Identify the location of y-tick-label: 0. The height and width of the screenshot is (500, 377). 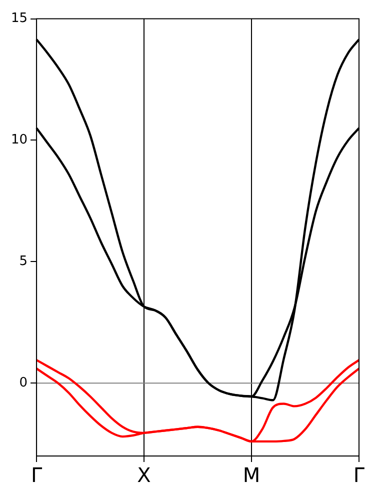
(23, 383).